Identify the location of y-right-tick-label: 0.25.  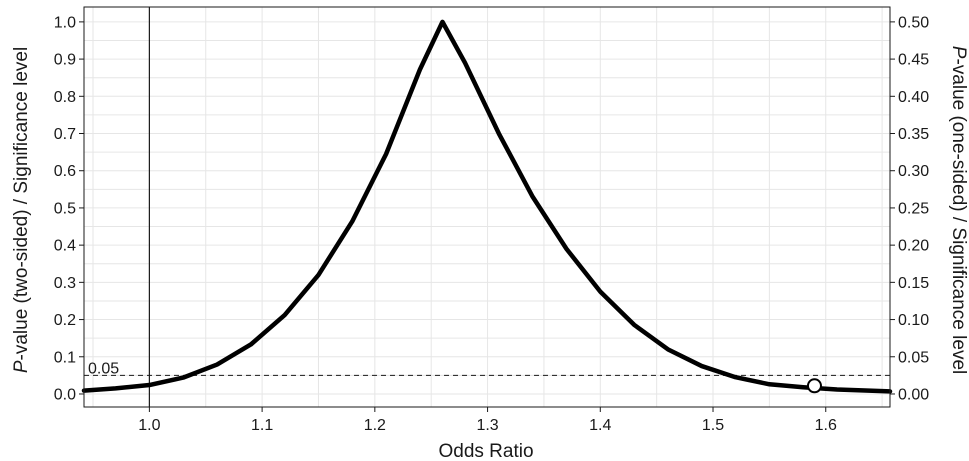
(913, 208).